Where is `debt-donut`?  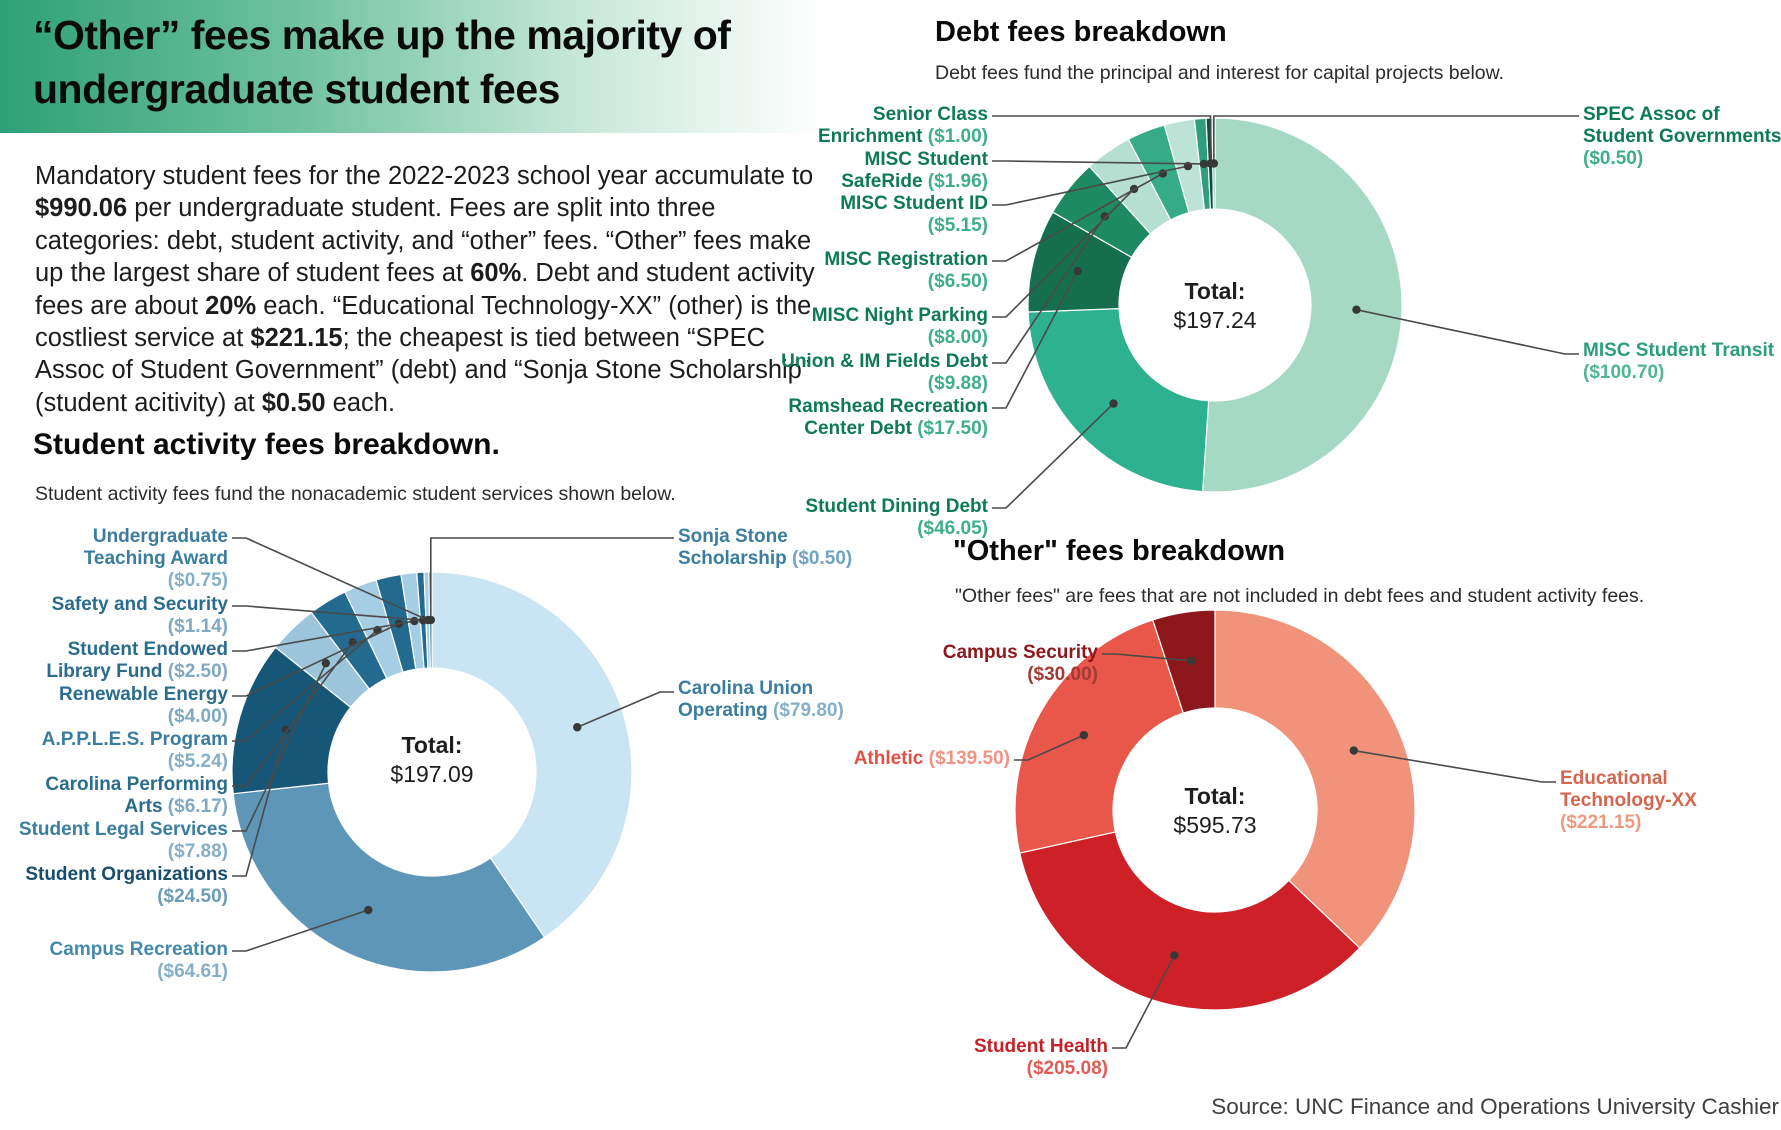 debt-donut is located at coordinates (1215, 305).